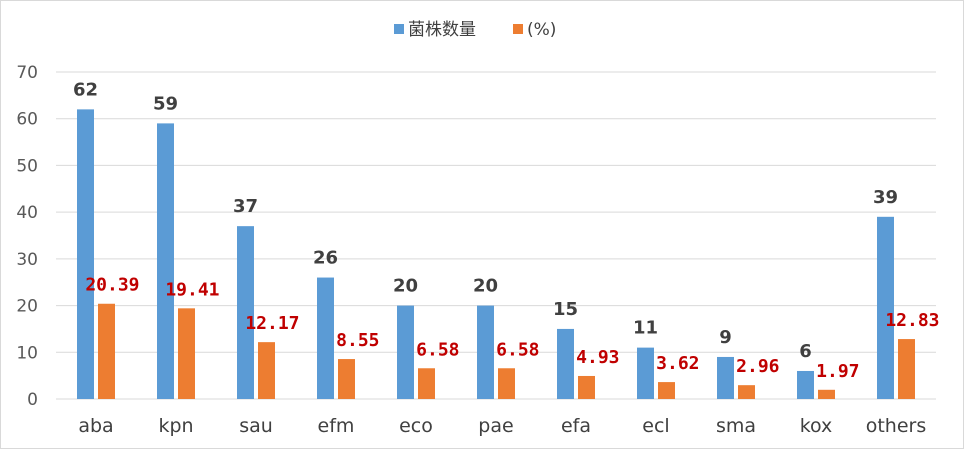  Describe the element at coordinates (816, 426) in the screenshot. I see `x-tick-label-kox: kox` at that location.